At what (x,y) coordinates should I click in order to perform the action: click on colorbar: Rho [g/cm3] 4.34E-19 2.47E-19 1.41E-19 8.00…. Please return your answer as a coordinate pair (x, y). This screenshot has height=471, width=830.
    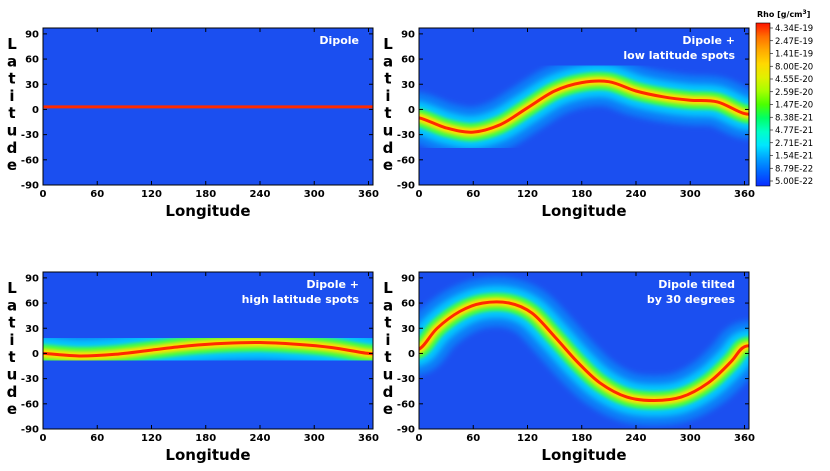
    Looking at the image, I should click on (784, 98).